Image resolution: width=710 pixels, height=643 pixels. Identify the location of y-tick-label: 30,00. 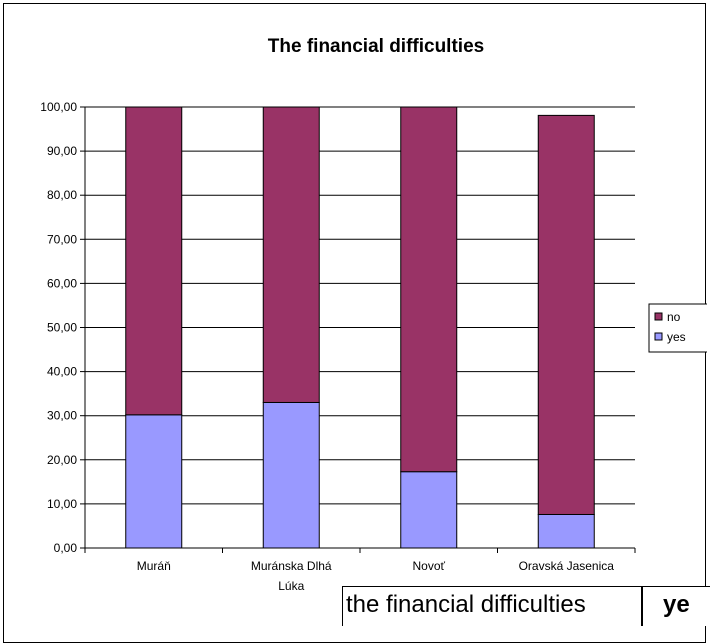
(62, 416).